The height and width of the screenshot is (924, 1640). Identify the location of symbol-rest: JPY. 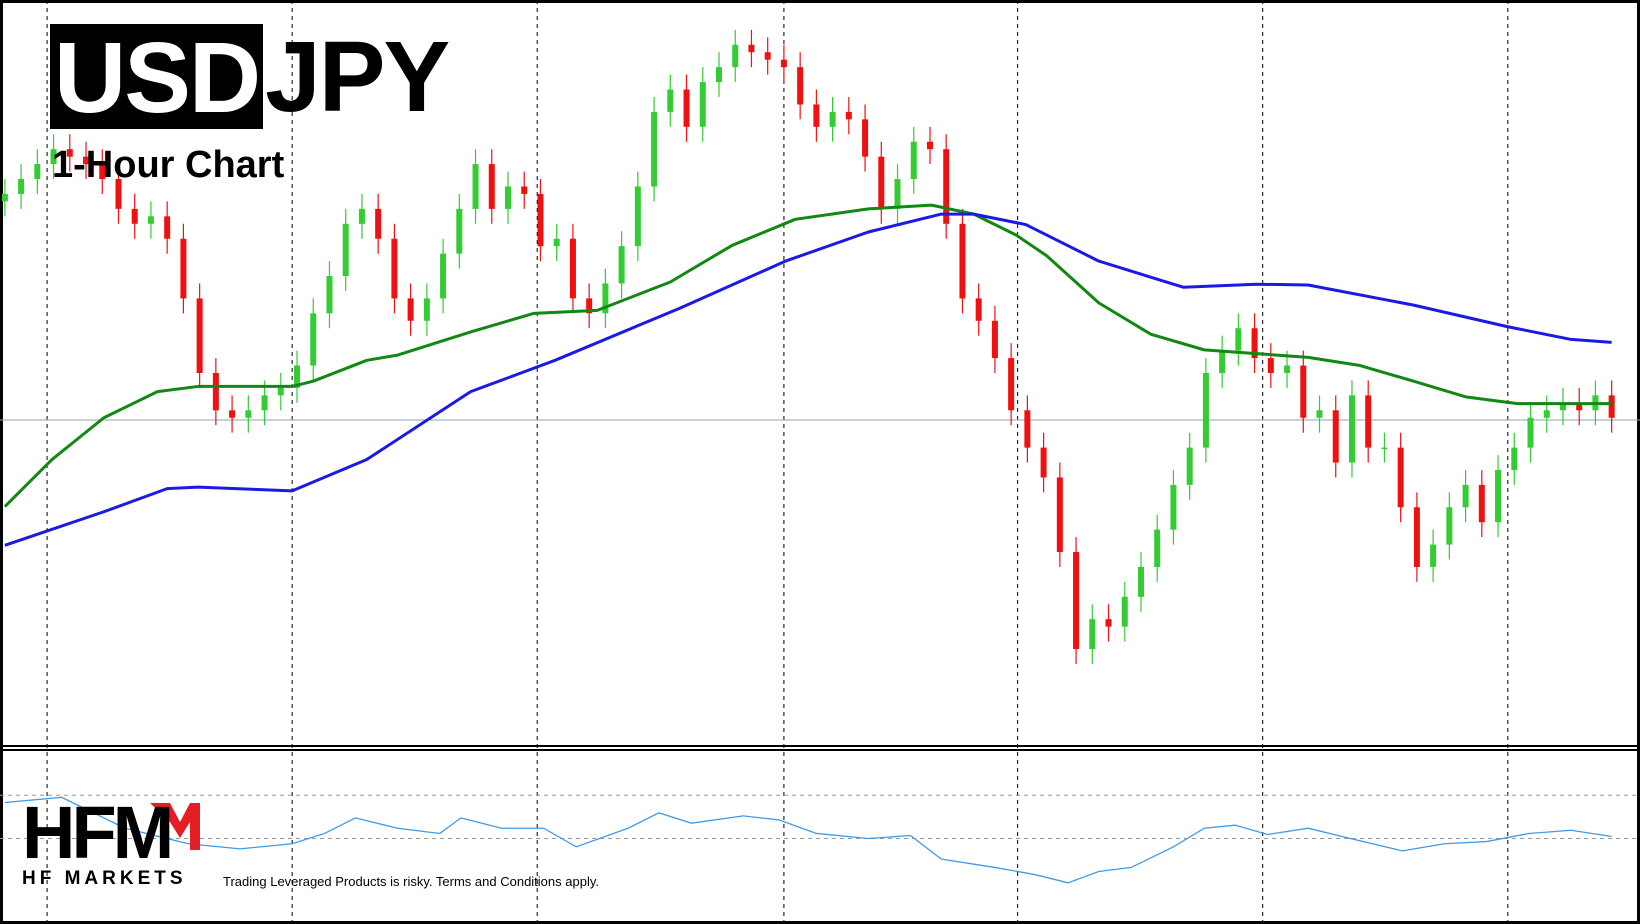
(357, 76).